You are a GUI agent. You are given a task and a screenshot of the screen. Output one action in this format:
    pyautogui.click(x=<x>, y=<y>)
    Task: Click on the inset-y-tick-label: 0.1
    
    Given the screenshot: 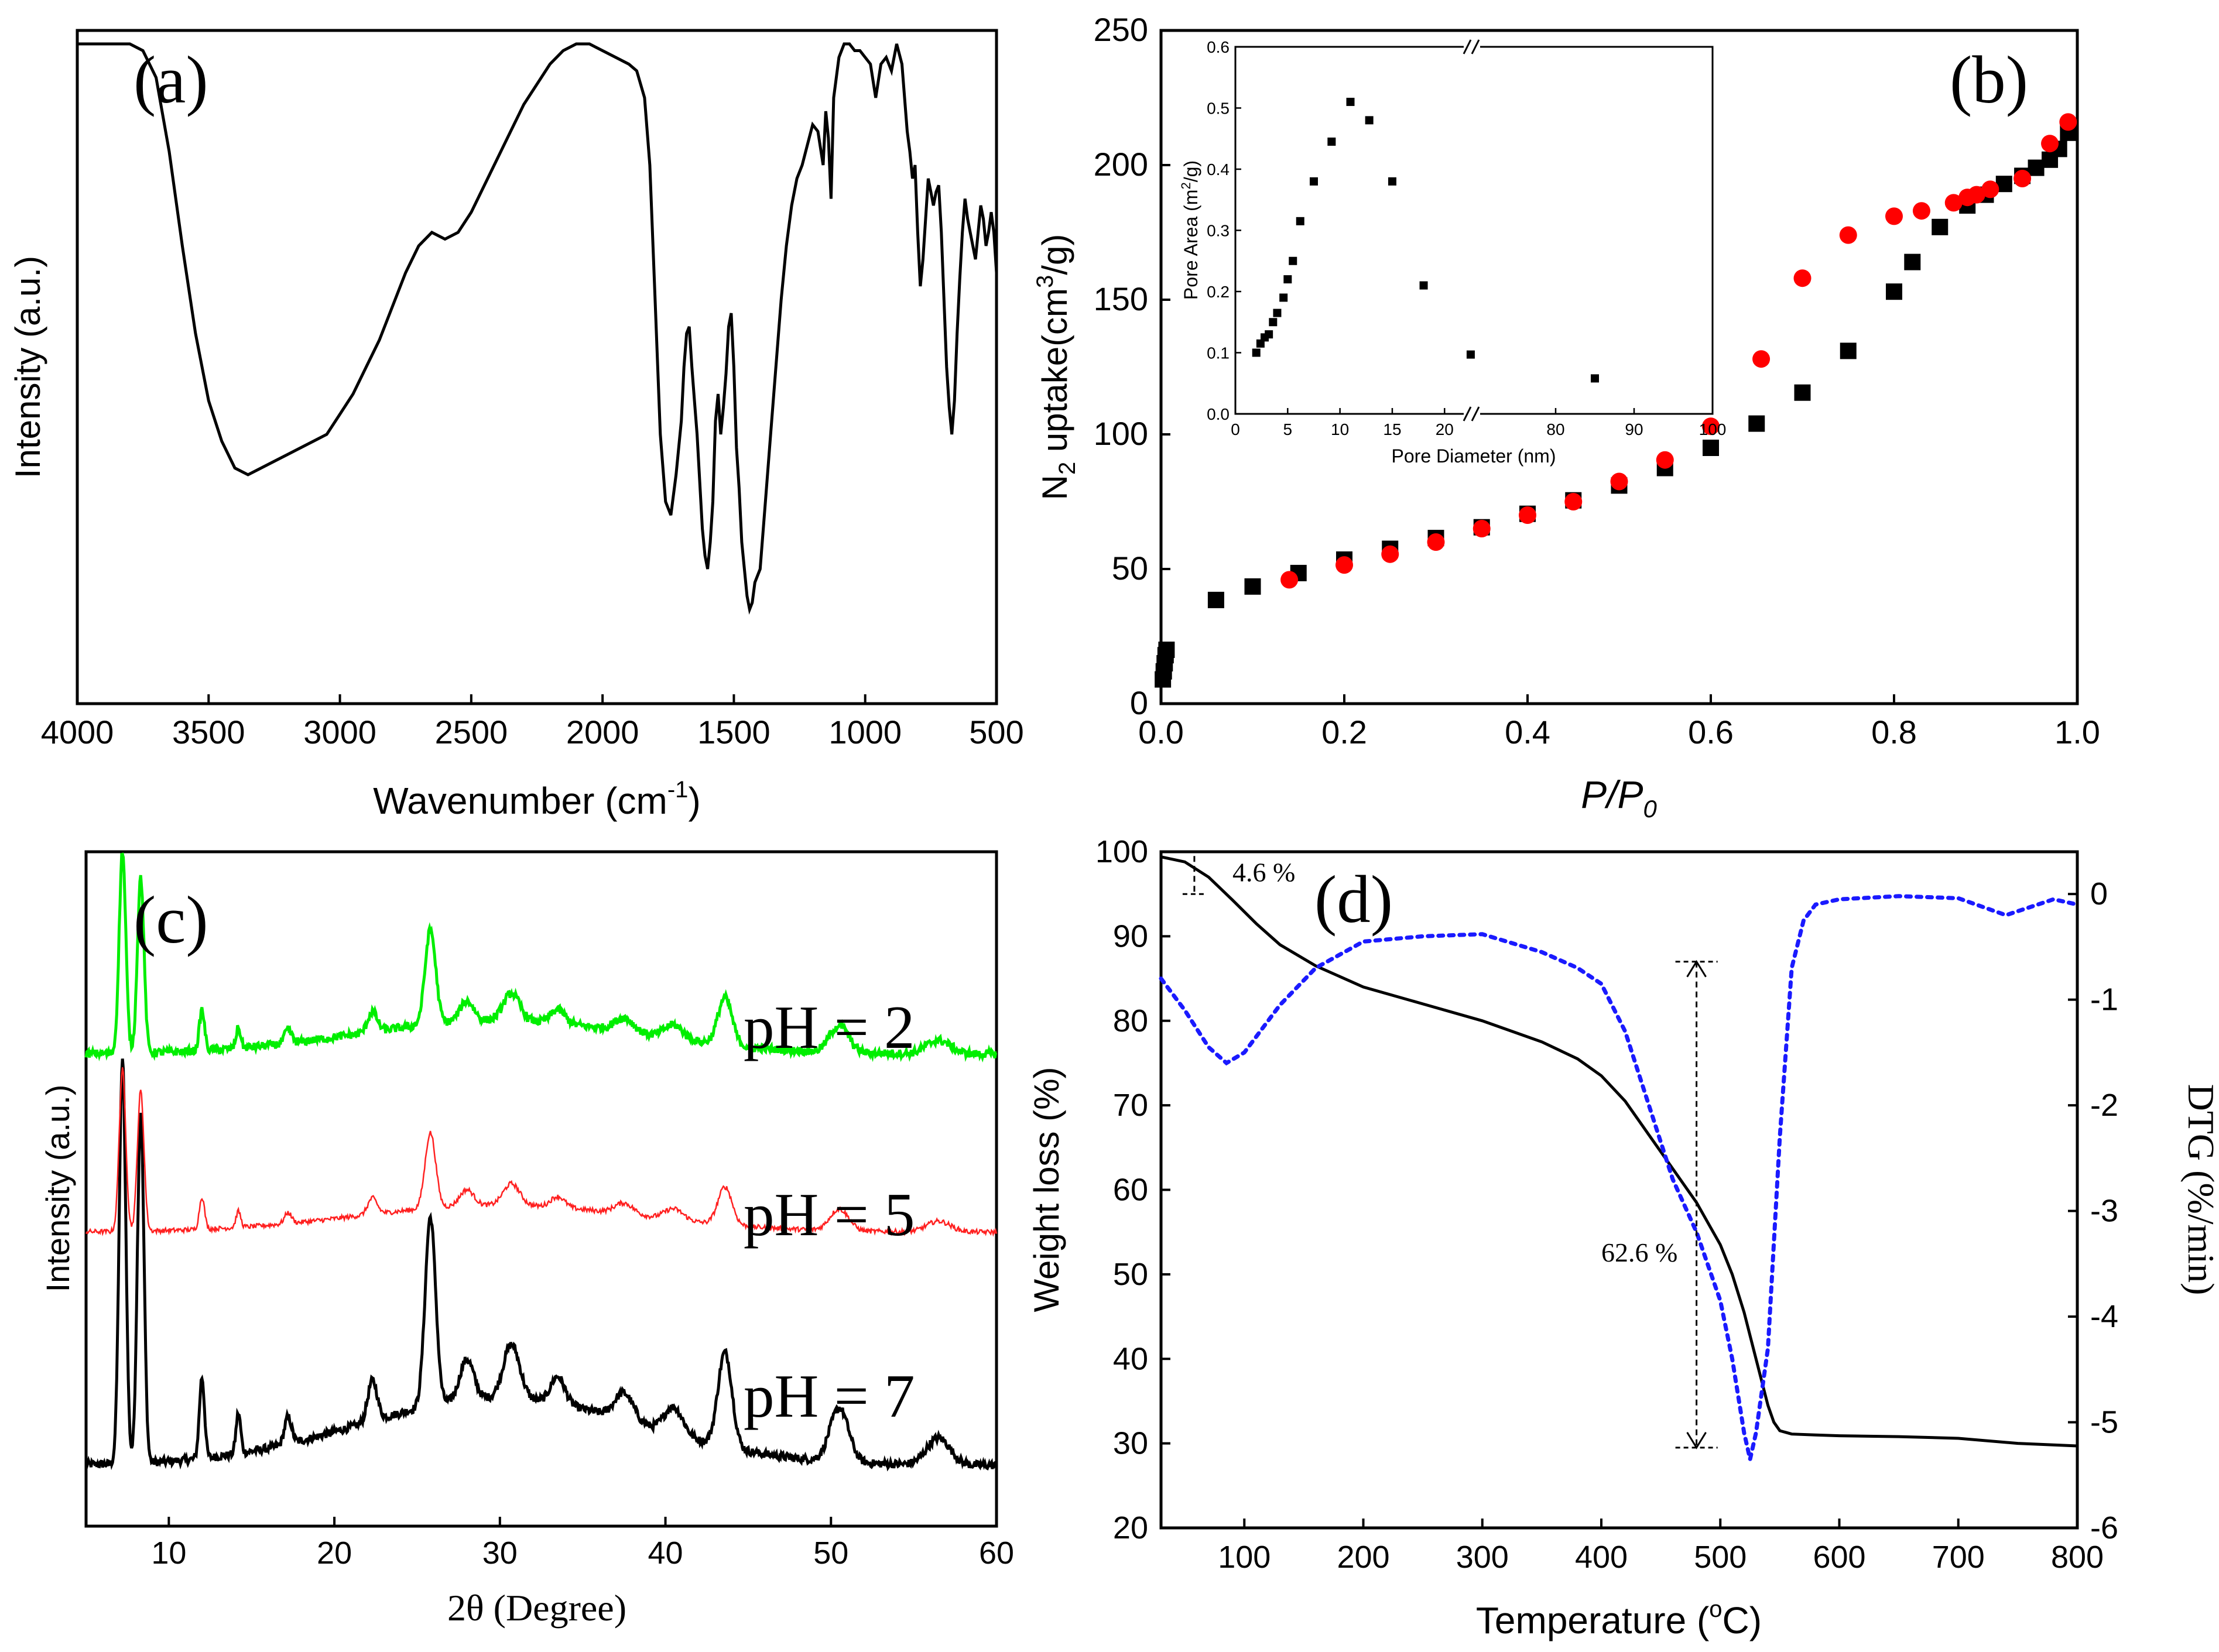 What is the action you would take?
    pyautogui.click(x=1218, y=353)
    